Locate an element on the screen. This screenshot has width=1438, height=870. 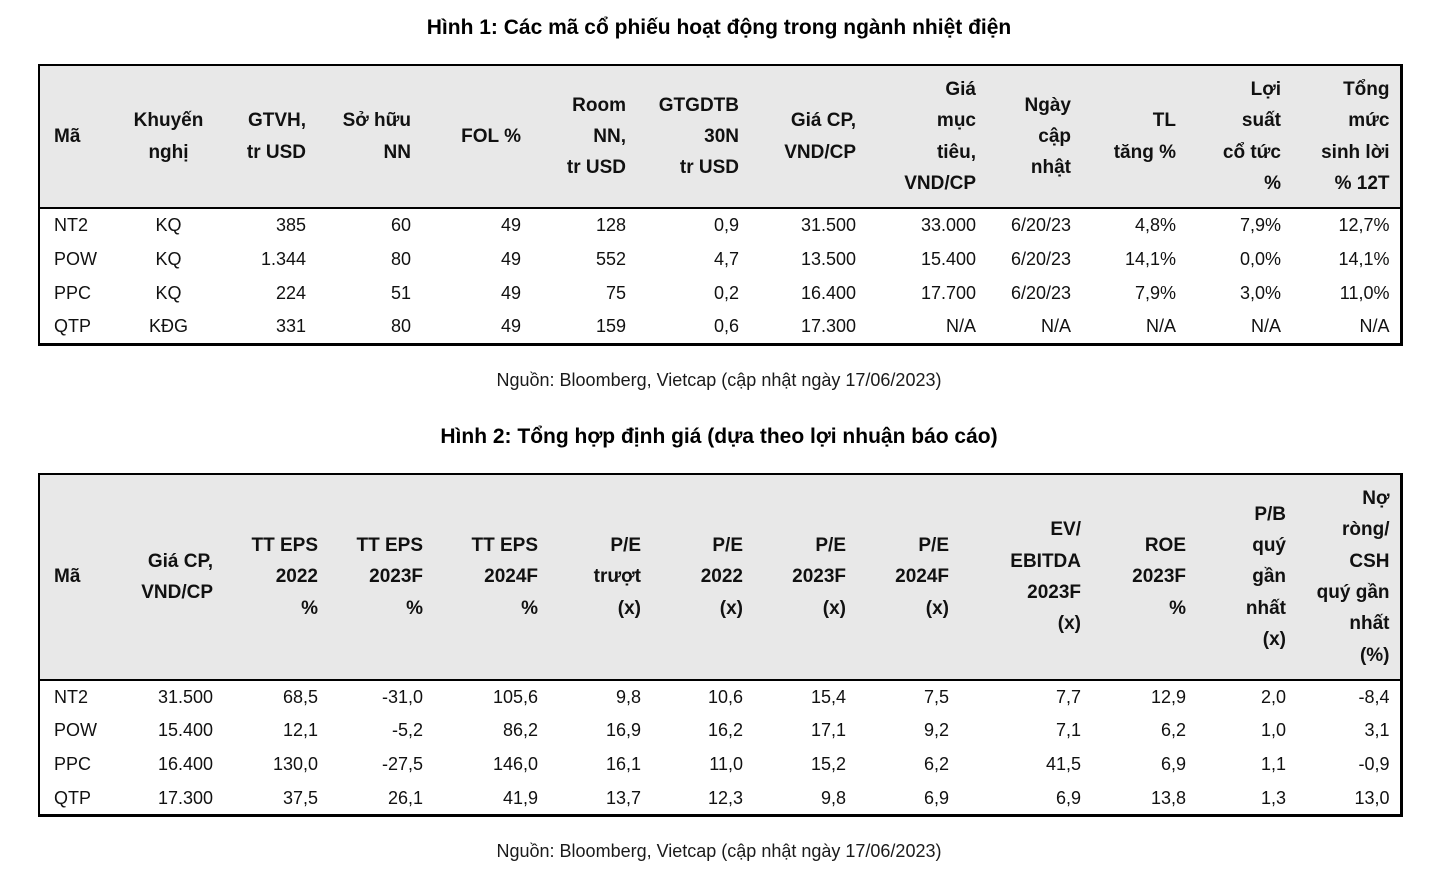
table-cell: 9,8 is located at coordinates (833, 797).